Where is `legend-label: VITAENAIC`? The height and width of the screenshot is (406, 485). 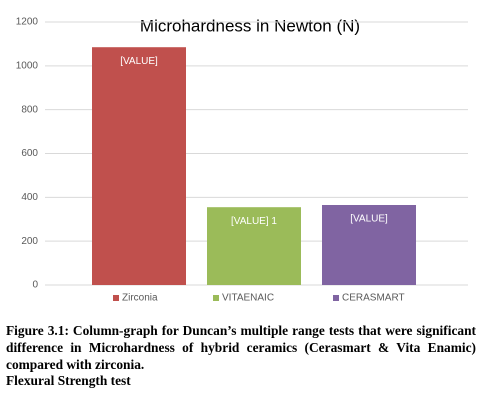 legend-label: VITAENAIC is located at coordinates (248, 298).